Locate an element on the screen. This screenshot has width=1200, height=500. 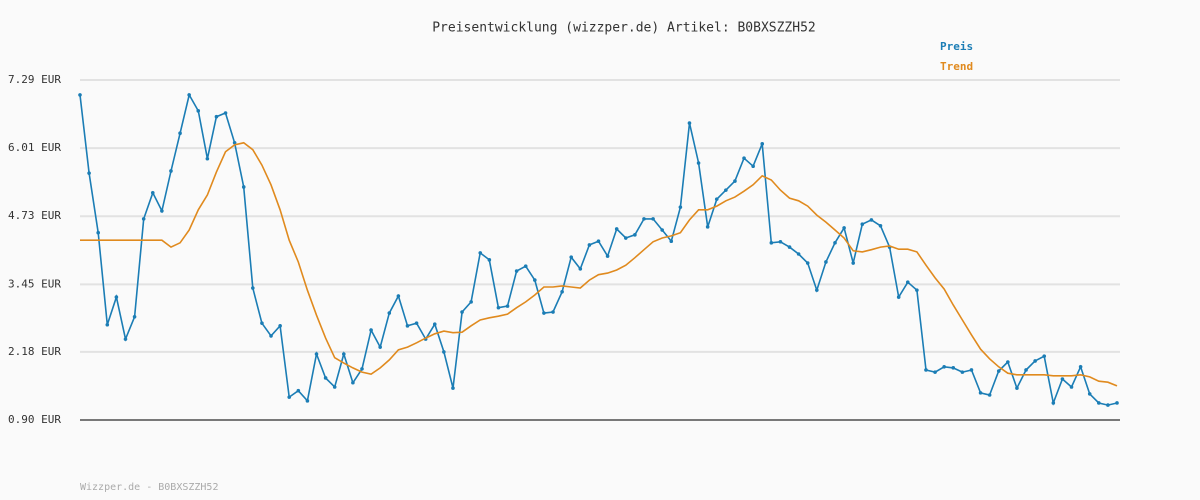
legend-label: Trend is located at coordinates (956, 66).